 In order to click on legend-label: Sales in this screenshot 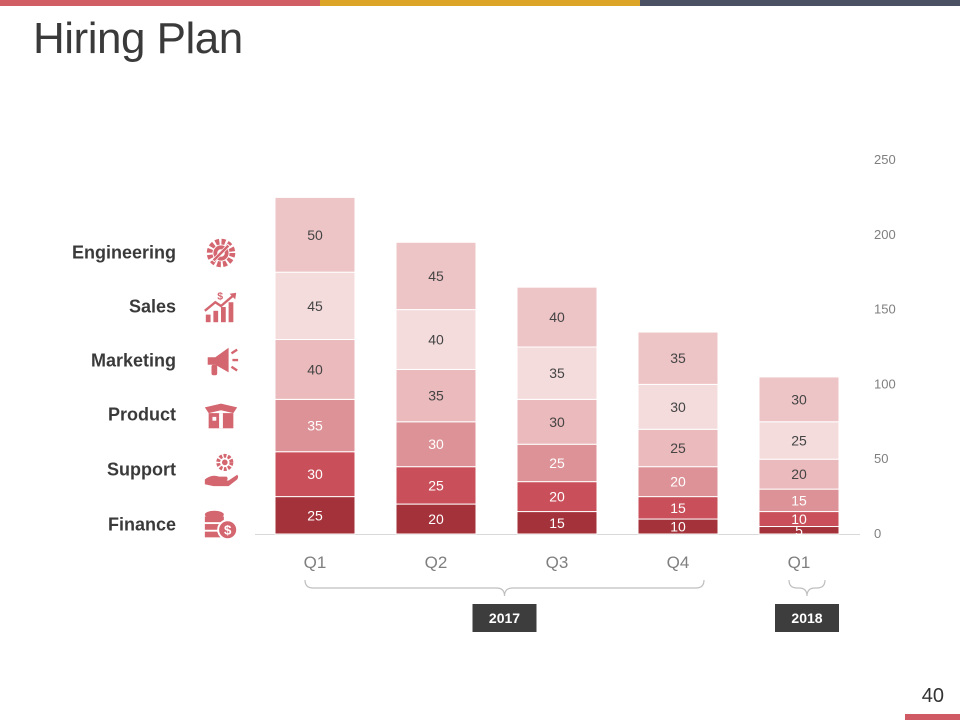, I will do `click(152, 306)`.